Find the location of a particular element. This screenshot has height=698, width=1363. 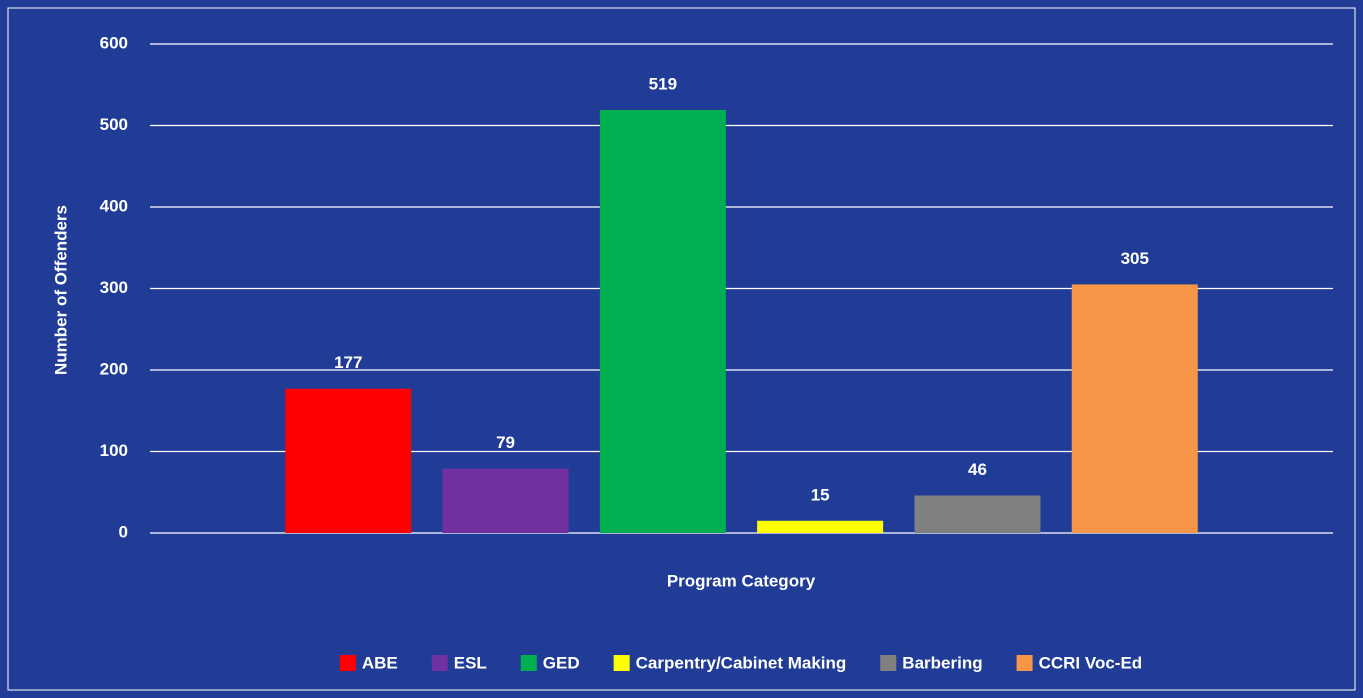

legend-label: CCRI Voc-Ed is located at coordinates (1091, 662).